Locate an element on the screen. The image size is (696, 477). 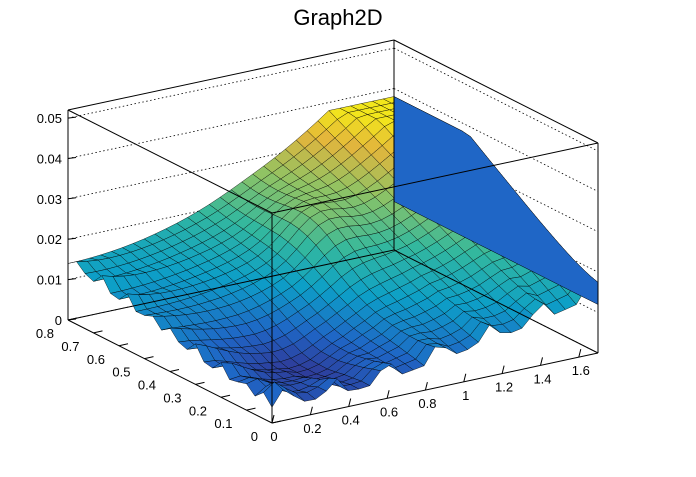
x-tick-label: 1.4 is located at coordinates (542, 378).